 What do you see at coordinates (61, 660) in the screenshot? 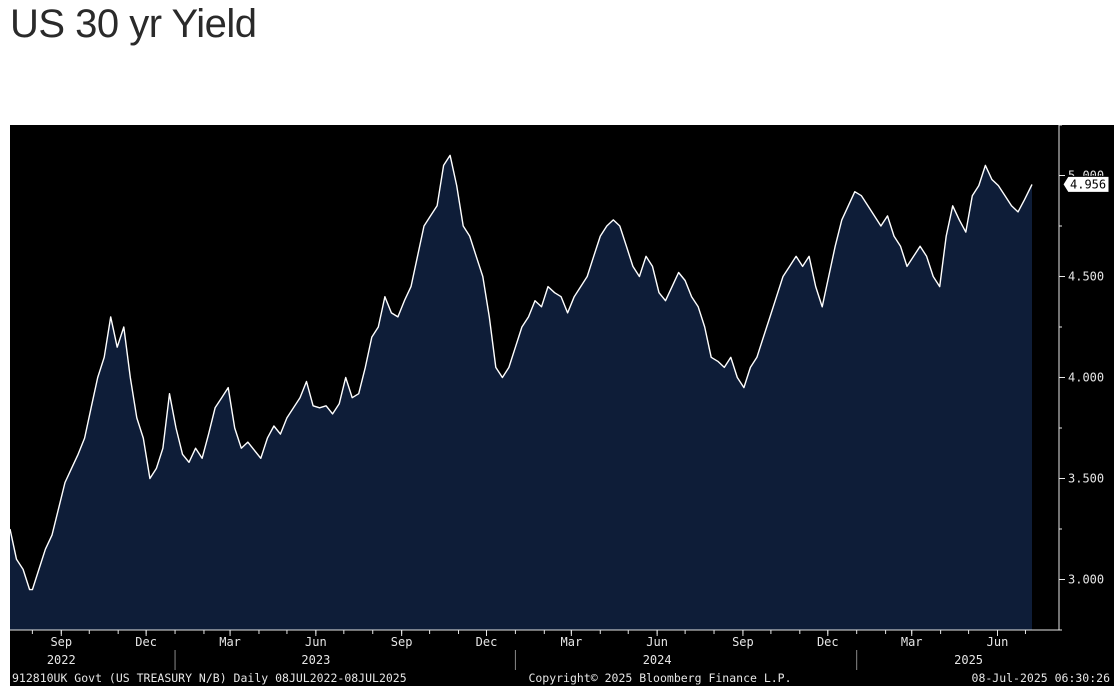
I see `year-label: 2022` at bounding box center [61, 660].